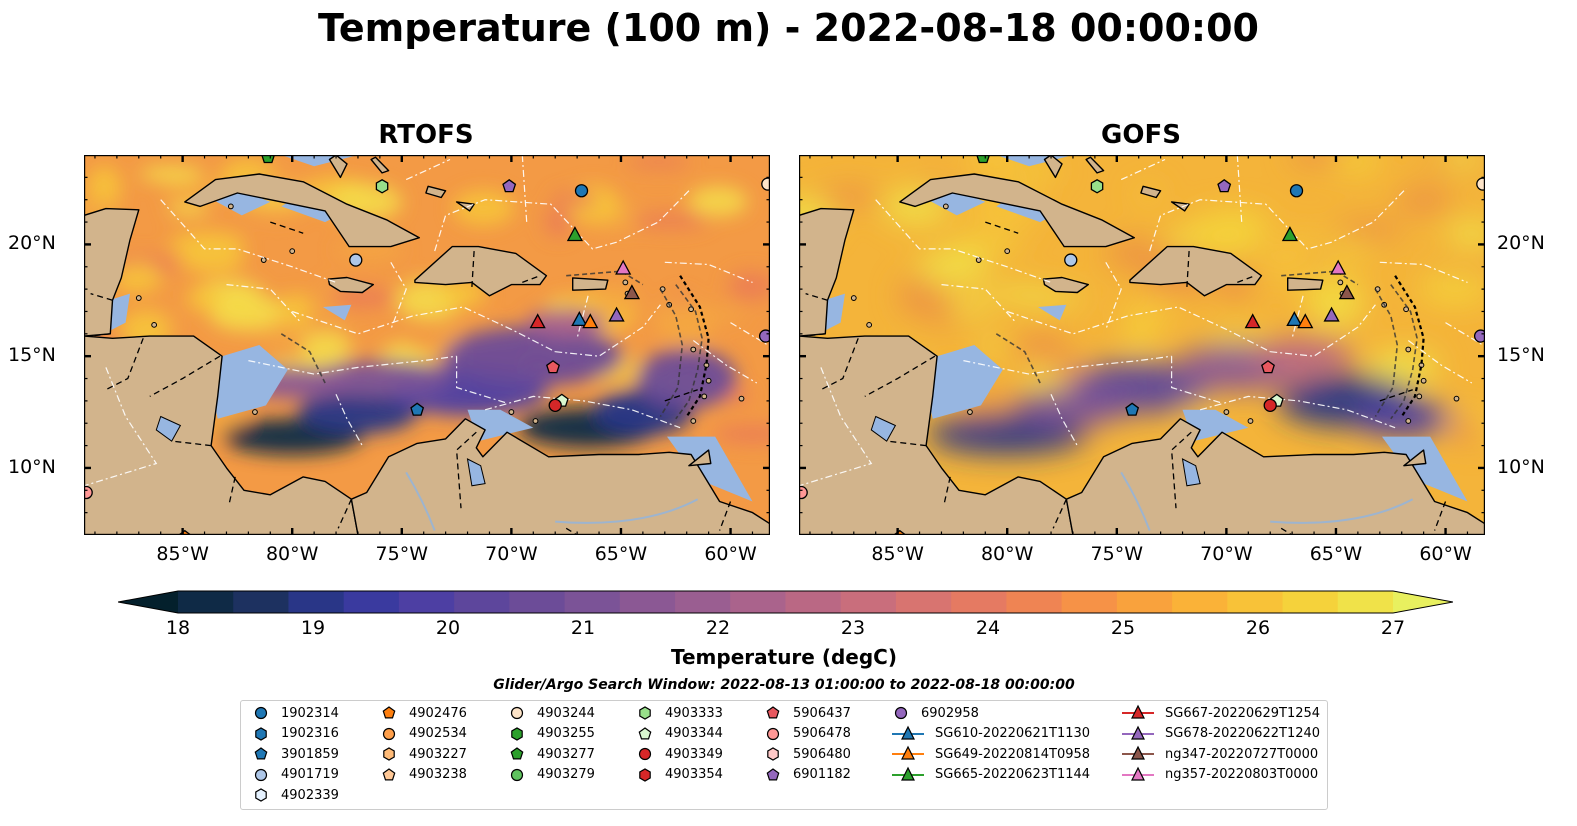 This screenshot has height=826, width=1577. I want to click on legend-item: 4901719, so click(295, 775).